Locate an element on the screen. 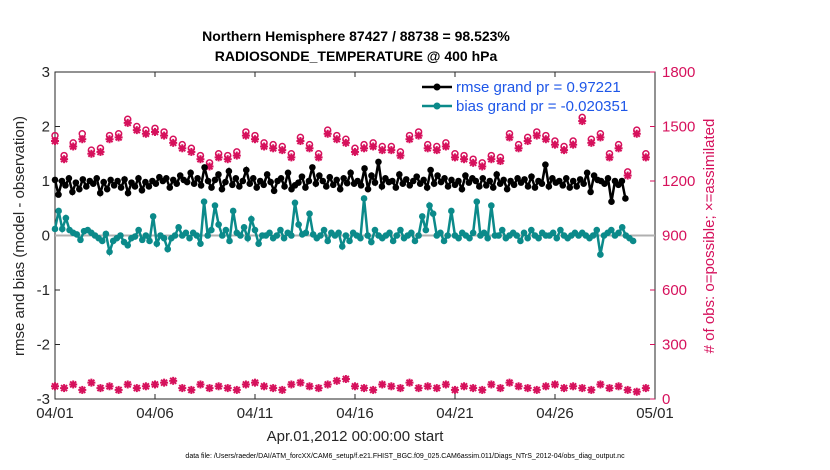  x-tick-label: 04/26 is located at coordinates (555, 413).